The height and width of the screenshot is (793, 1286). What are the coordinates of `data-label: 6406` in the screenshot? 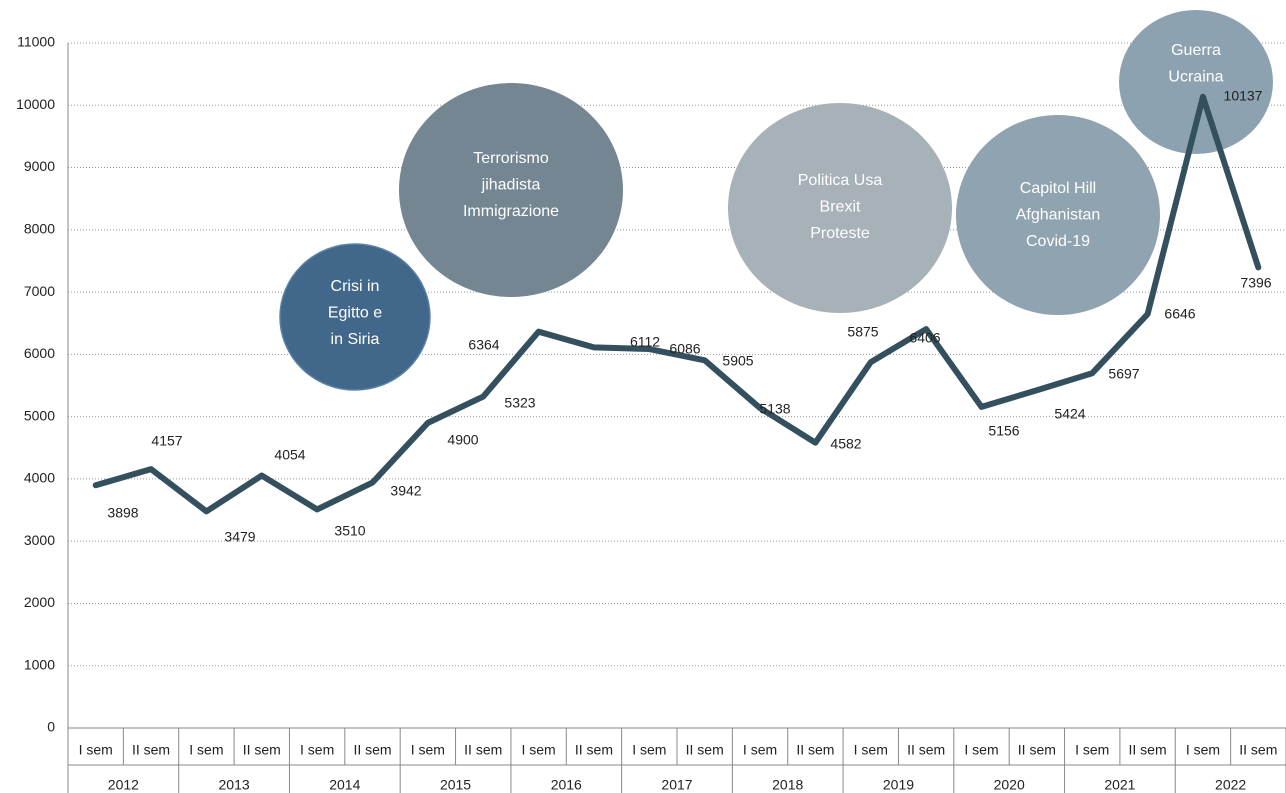 It's located at (924, 338).